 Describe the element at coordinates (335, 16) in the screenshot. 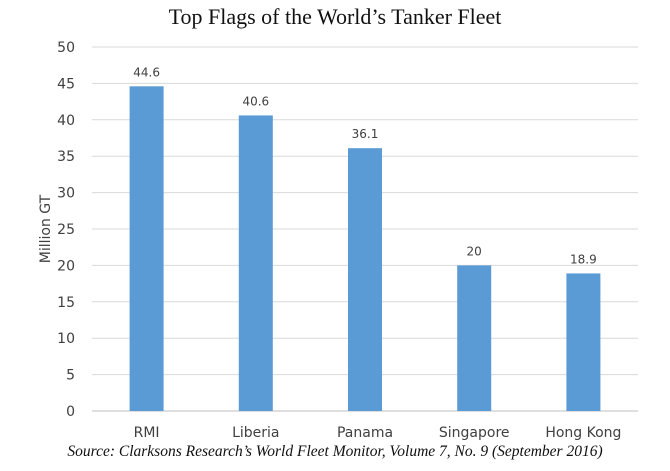

I see `chart-title: Top Flags of the World’s Tanker Fleet` at that location.